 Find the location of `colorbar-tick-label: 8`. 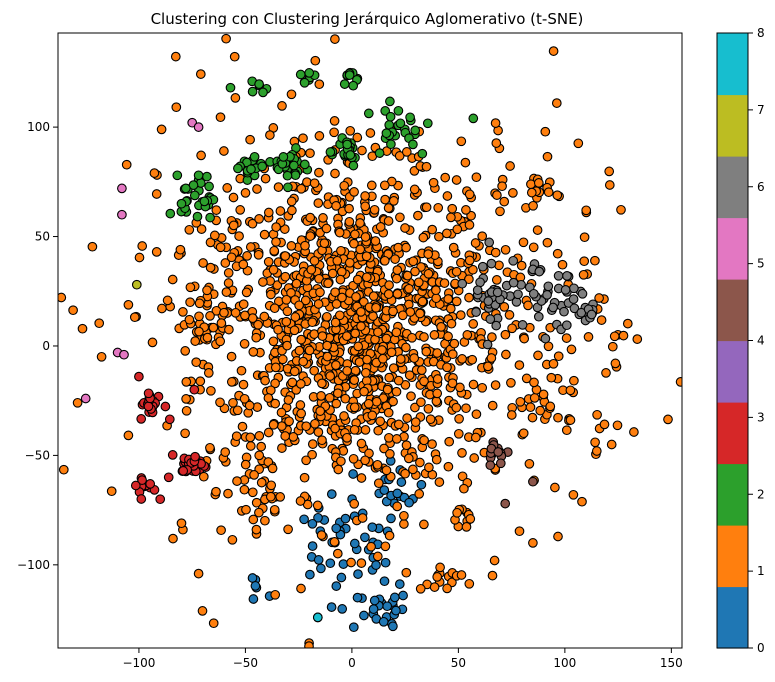

colorbar-tick-label: 8 is located at coordinates (761, 33).